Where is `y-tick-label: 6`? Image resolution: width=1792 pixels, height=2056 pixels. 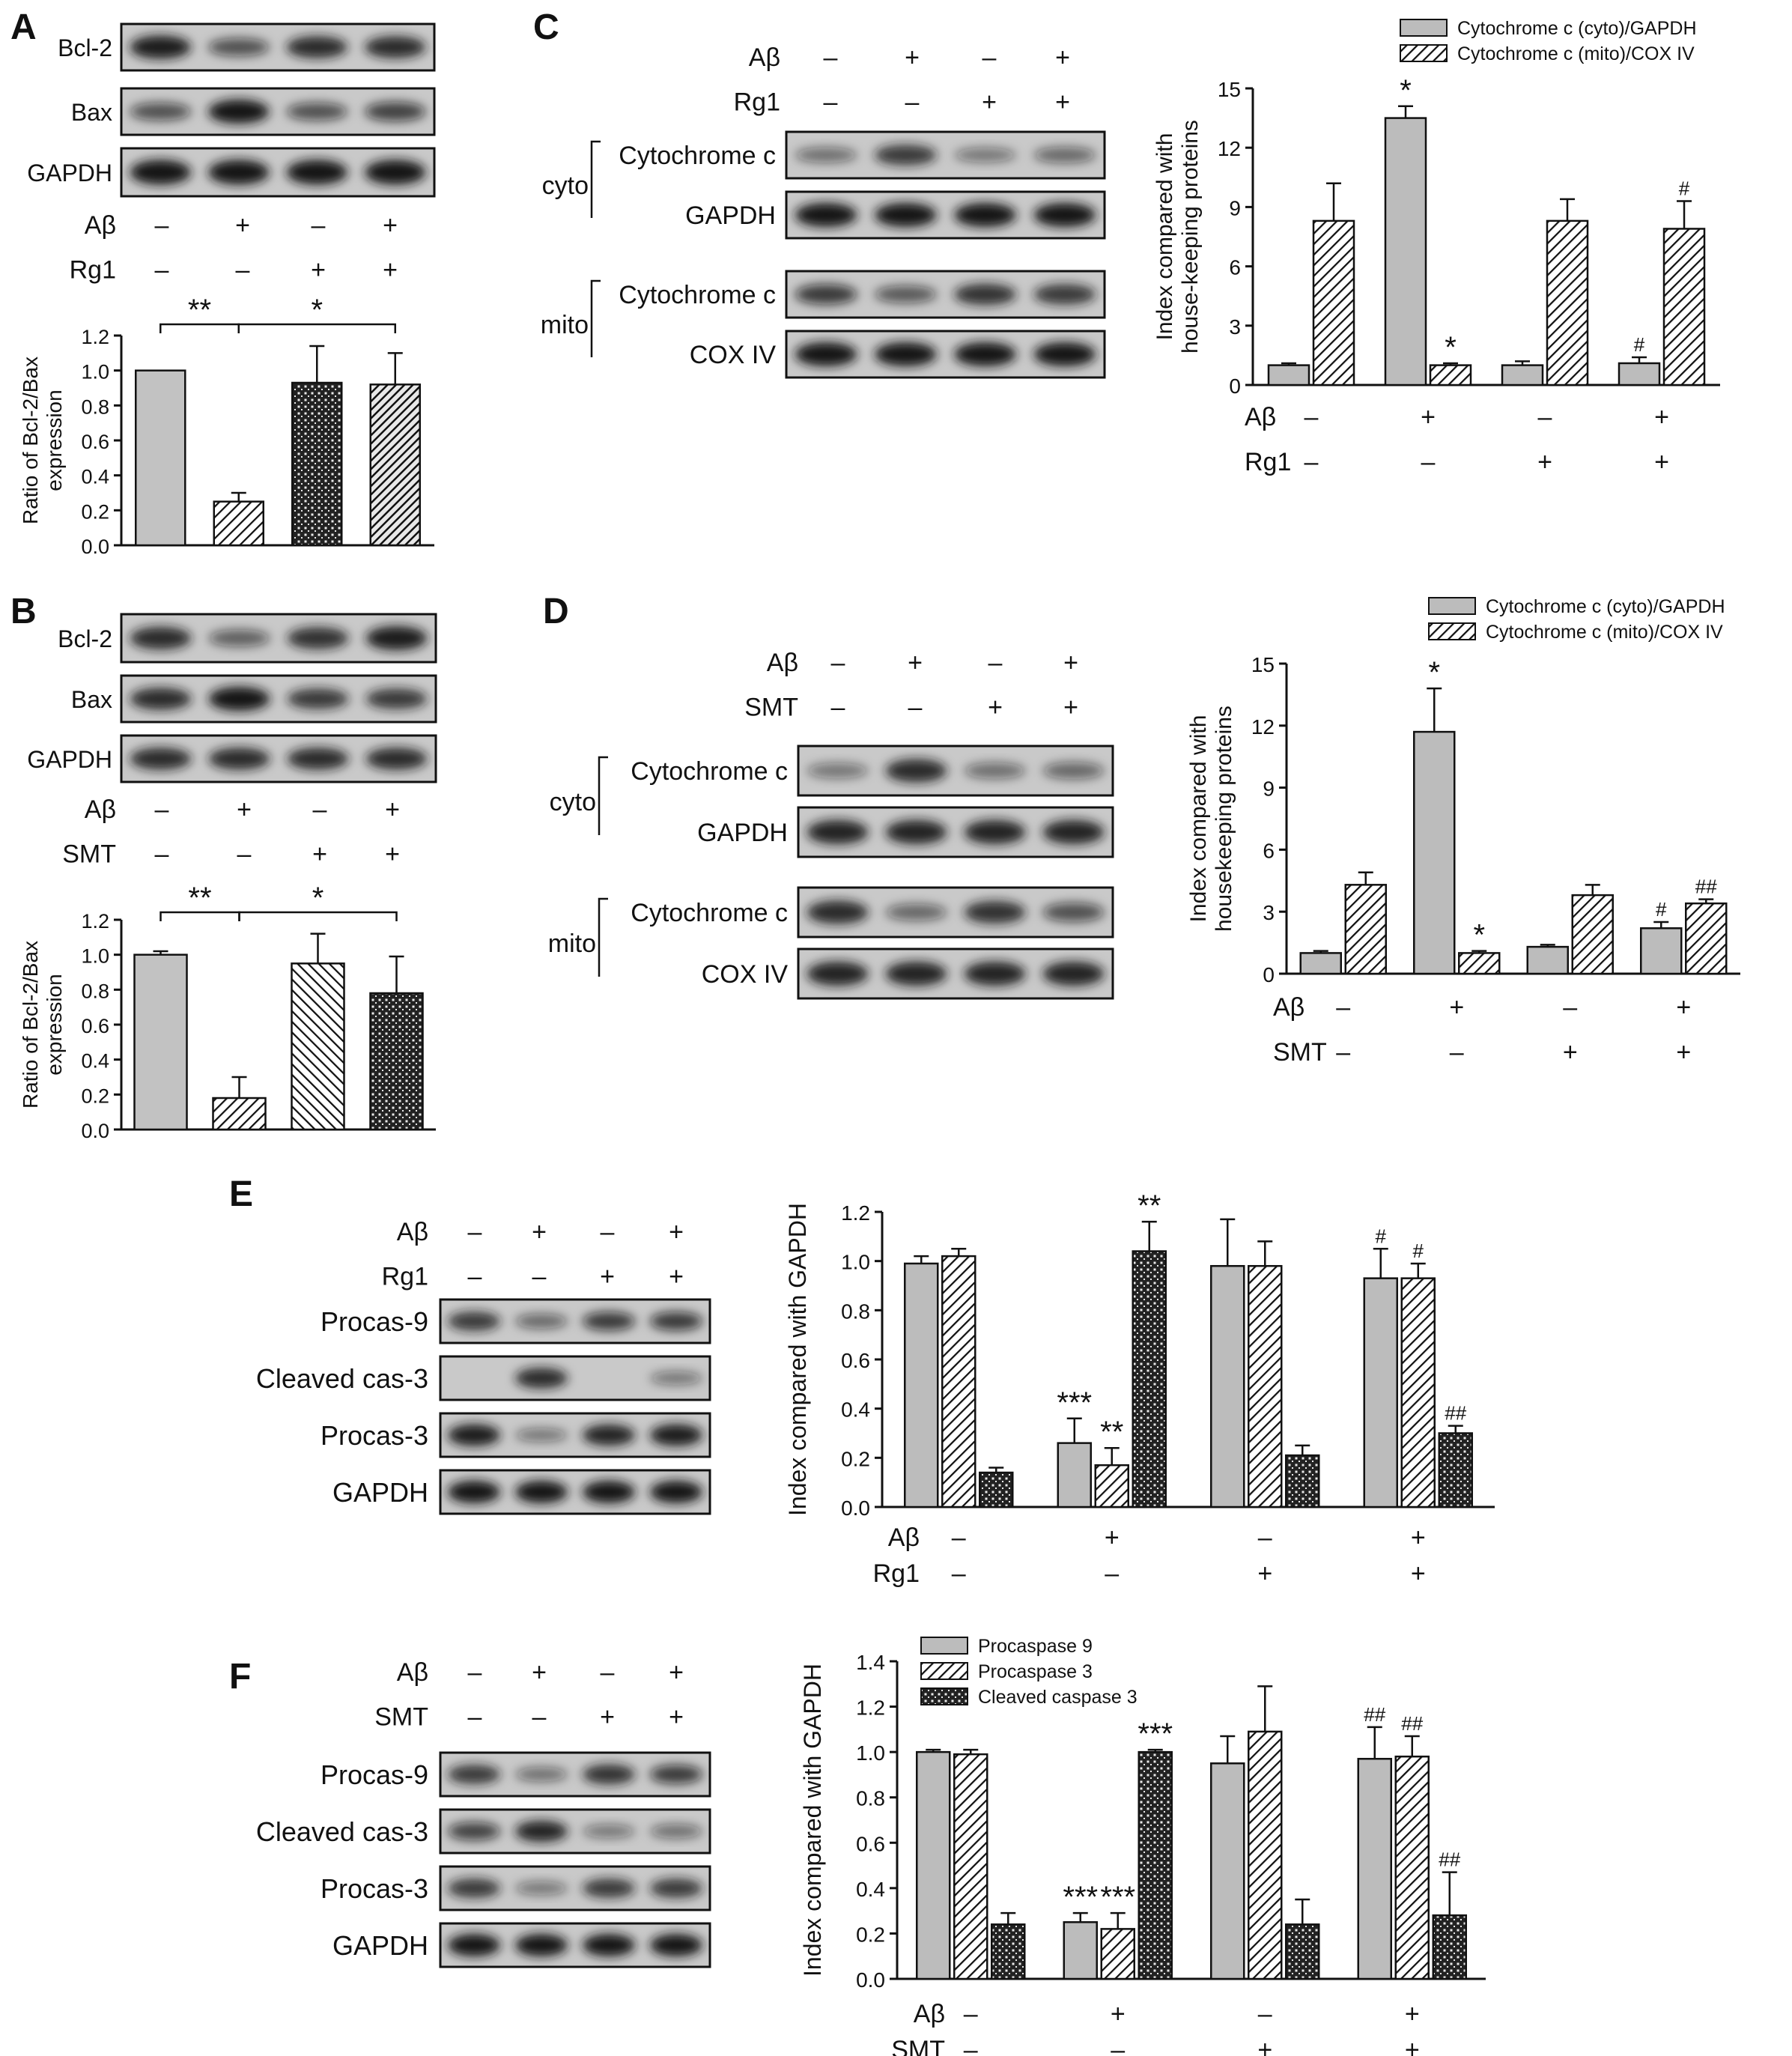 y-tick-label: 6 is located at coordinates (1235, 267).